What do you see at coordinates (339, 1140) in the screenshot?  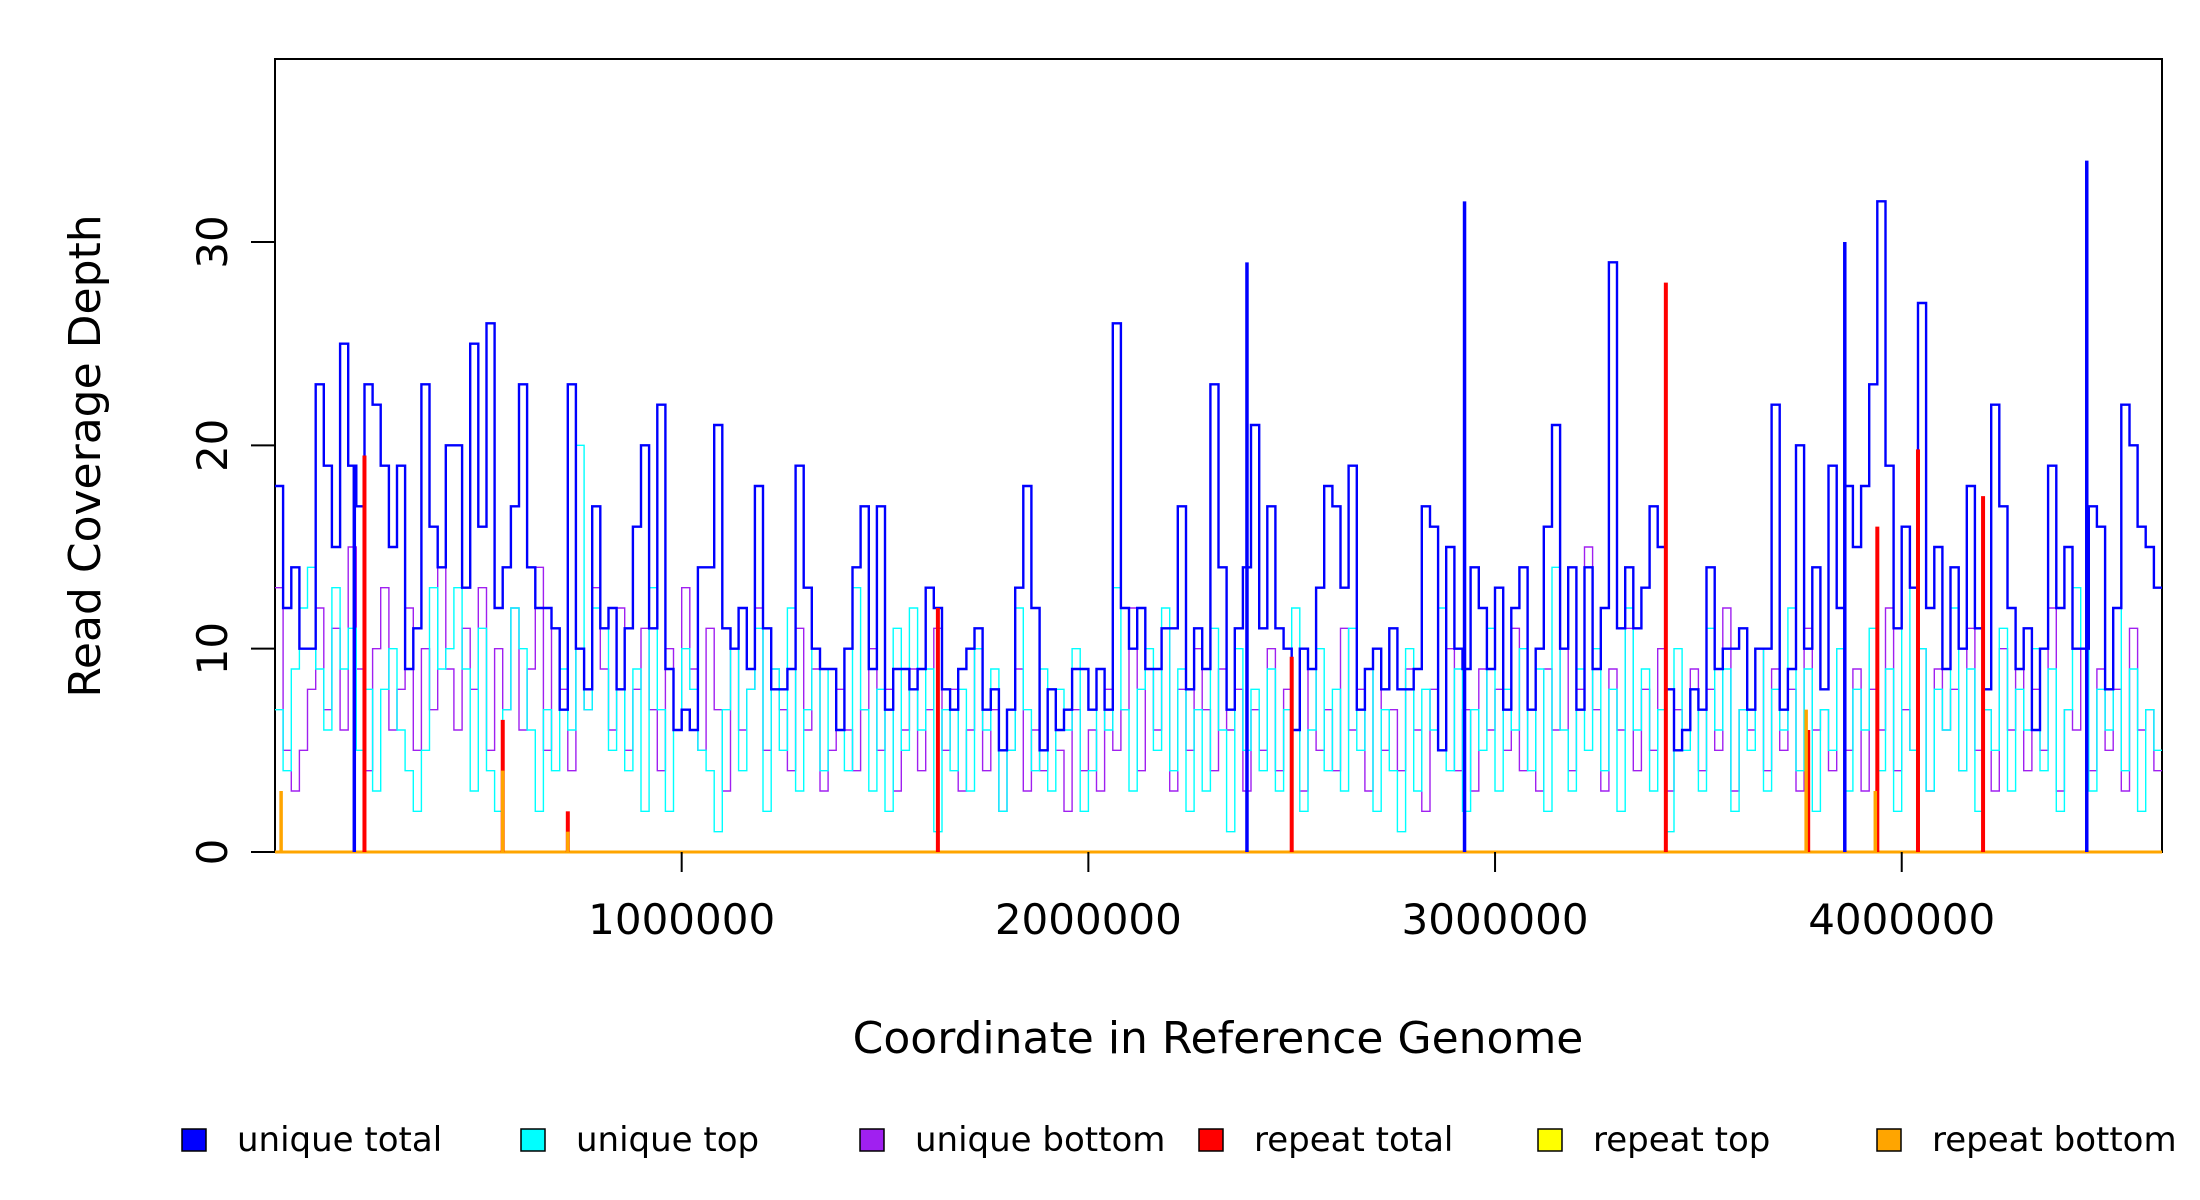 I see `legend-label: unique total` at bounding box center [339, 1140].